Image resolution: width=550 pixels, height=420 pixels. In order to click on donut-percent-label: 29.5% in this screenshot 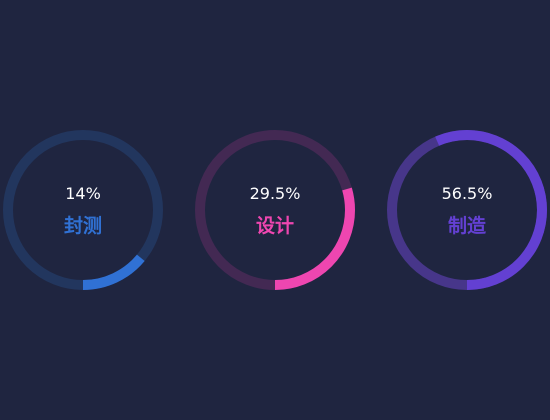, I will do `click(275, 193)`.